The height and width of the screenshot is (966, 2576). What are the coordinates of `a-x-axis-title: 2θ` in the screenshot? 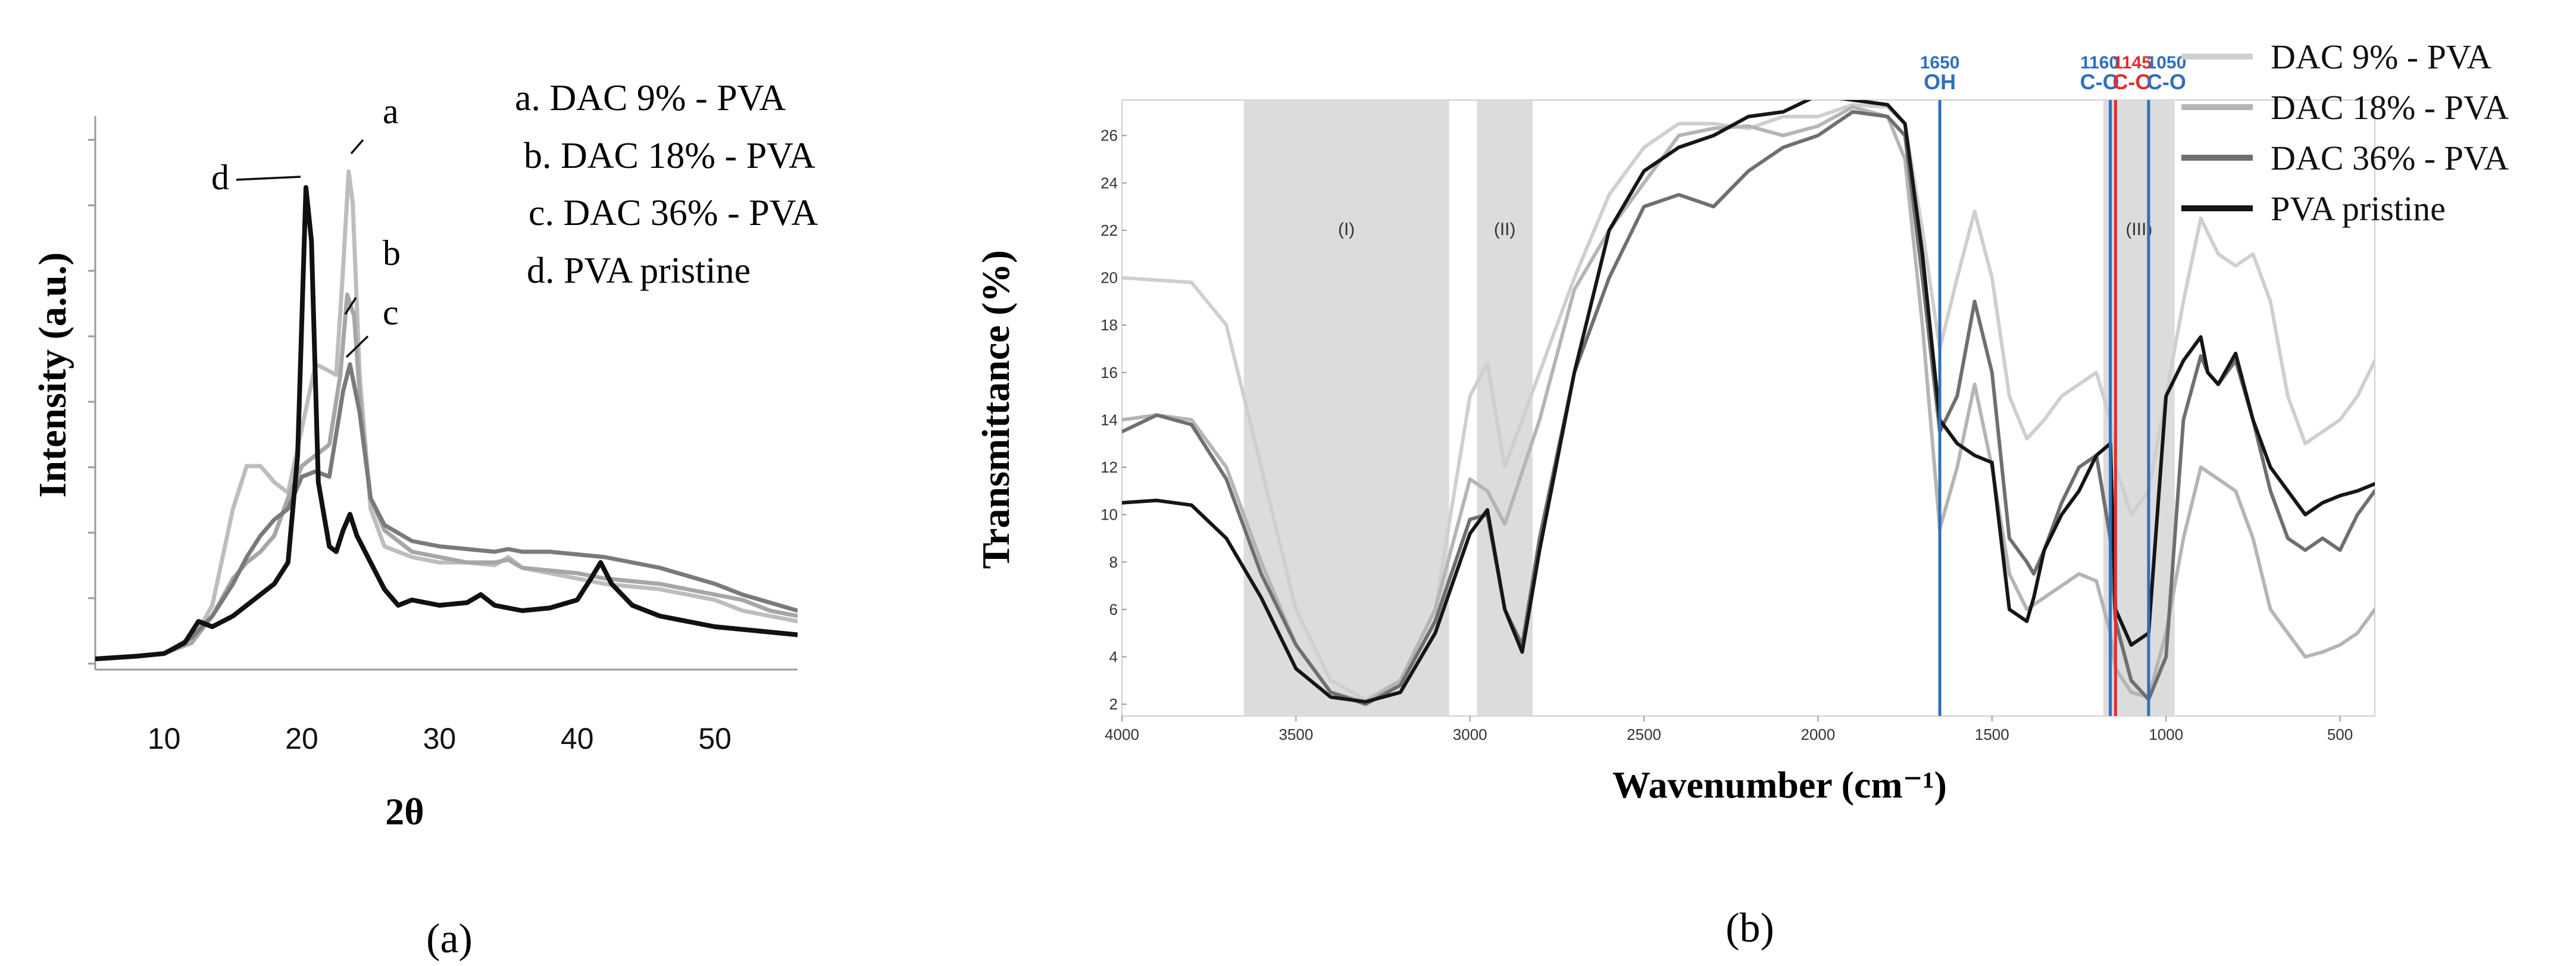 It's located at (404, 811).